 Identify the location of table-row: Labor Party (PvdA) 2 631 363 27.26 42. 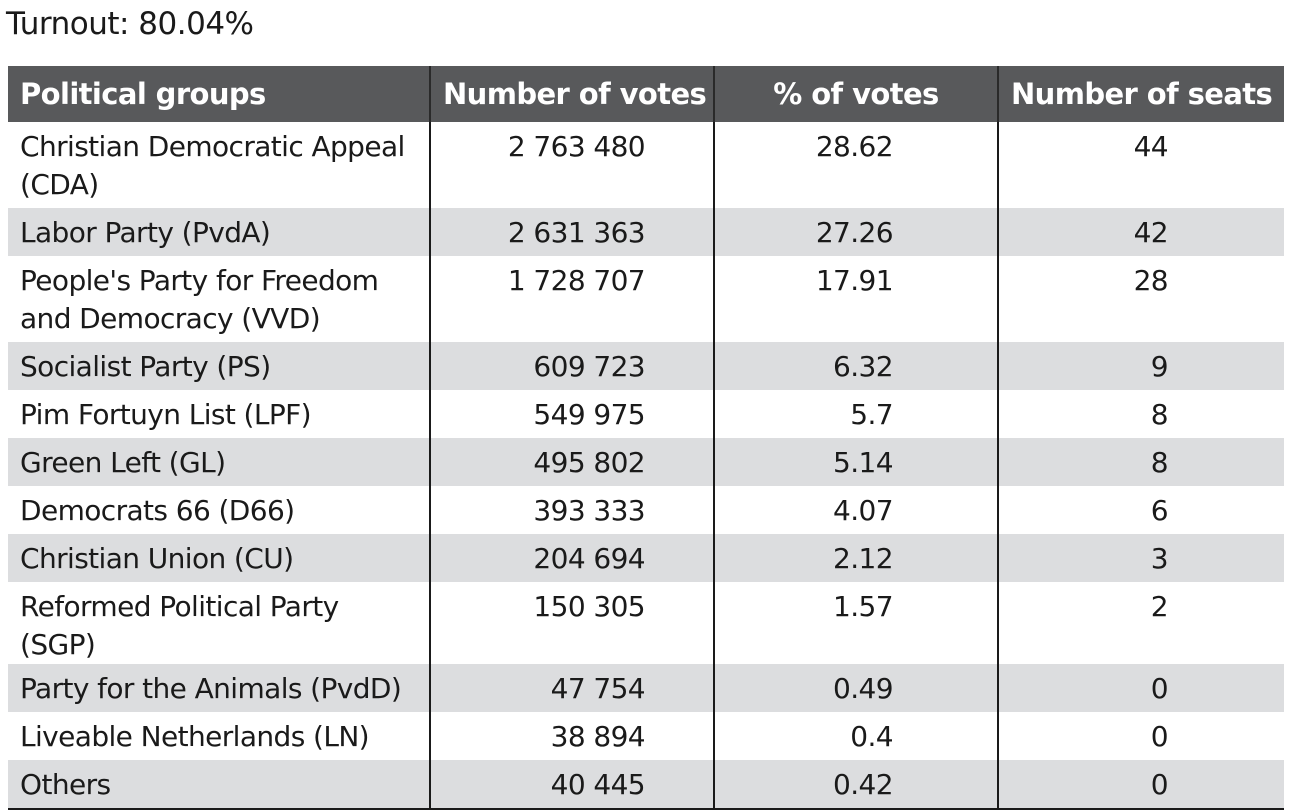
(646, 232).